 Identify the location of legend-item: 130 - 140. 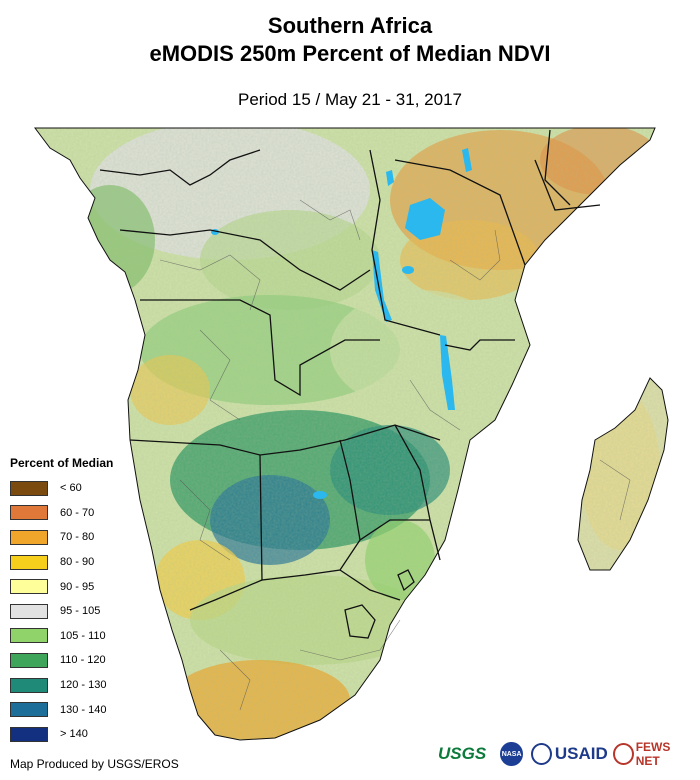
(70, 709).